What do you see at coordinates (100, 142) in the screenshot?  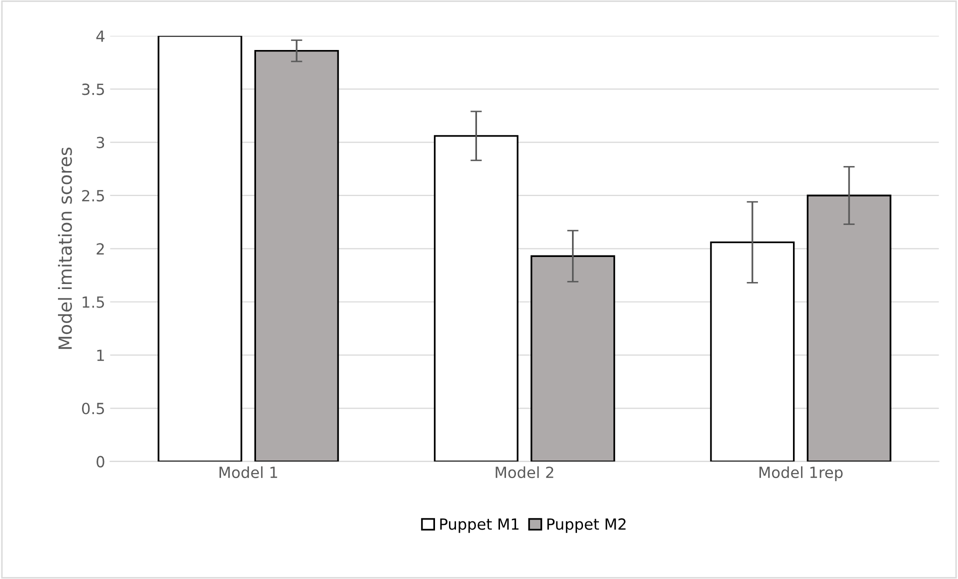 I see `y-tick-label: 3` at bounding box center [100, 142].